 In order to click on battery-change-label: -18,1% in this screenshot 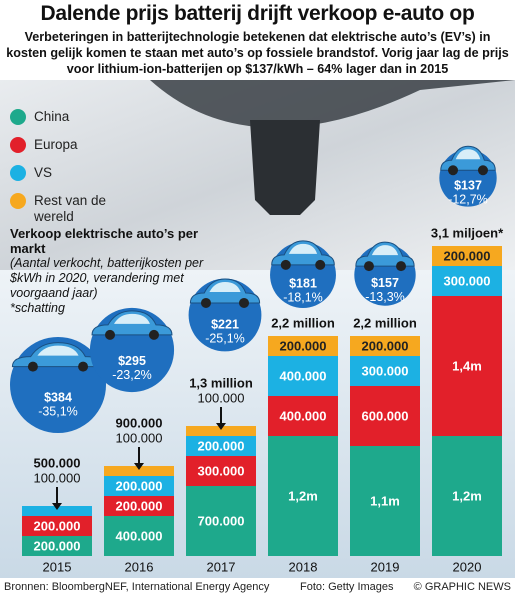, I will do `click(303, 298)`.